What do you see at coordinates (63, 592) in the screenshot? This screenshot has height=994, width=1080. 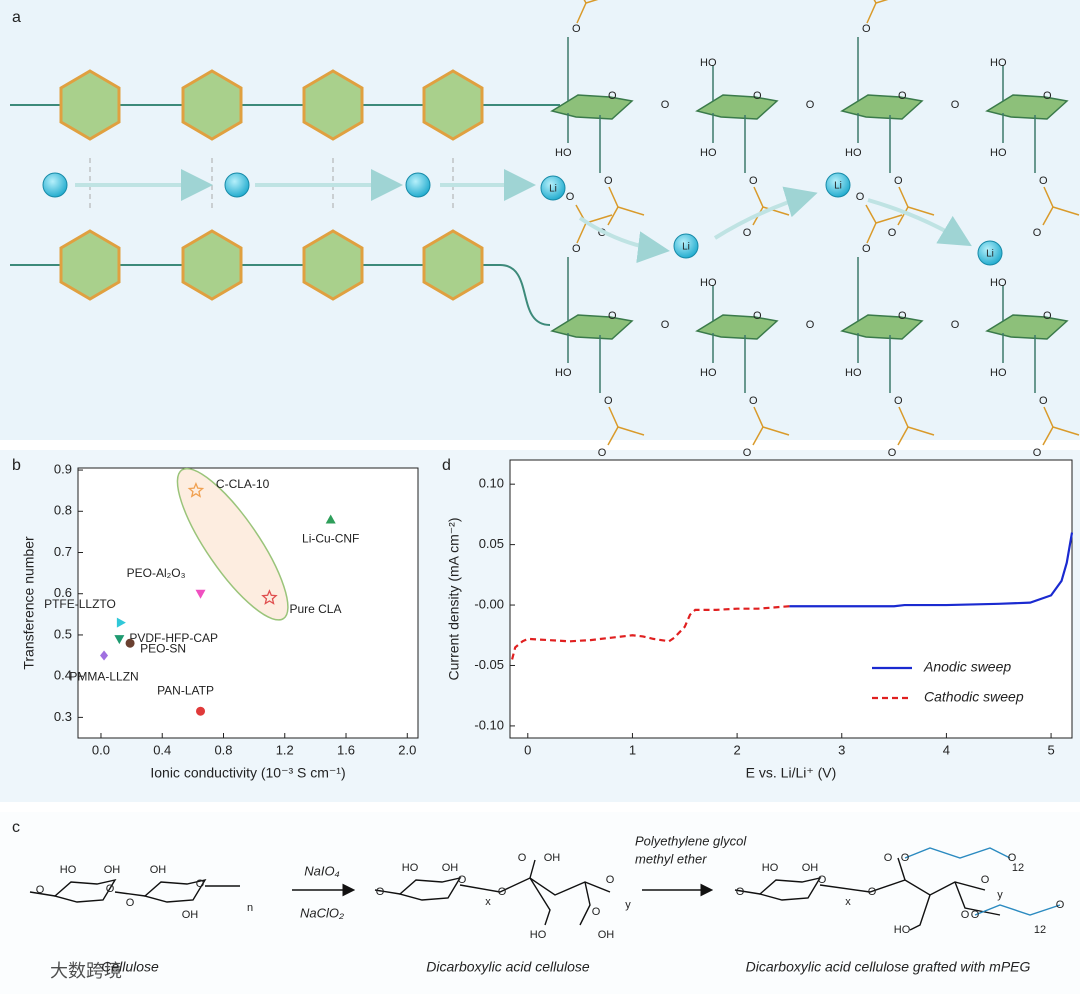 I see `y-tick-label: 0.6` at bounding box center [63, 592].